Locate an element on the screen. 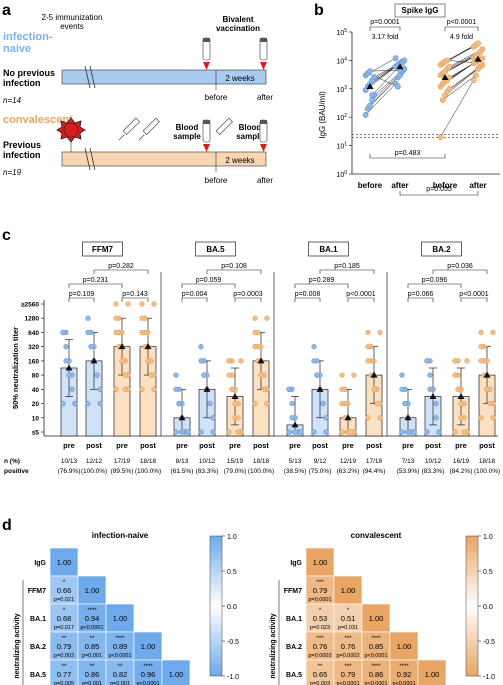 This screenshot has width=503, height=685. c-pct-positive: (100.0%) is located at coordinates (94, 471).